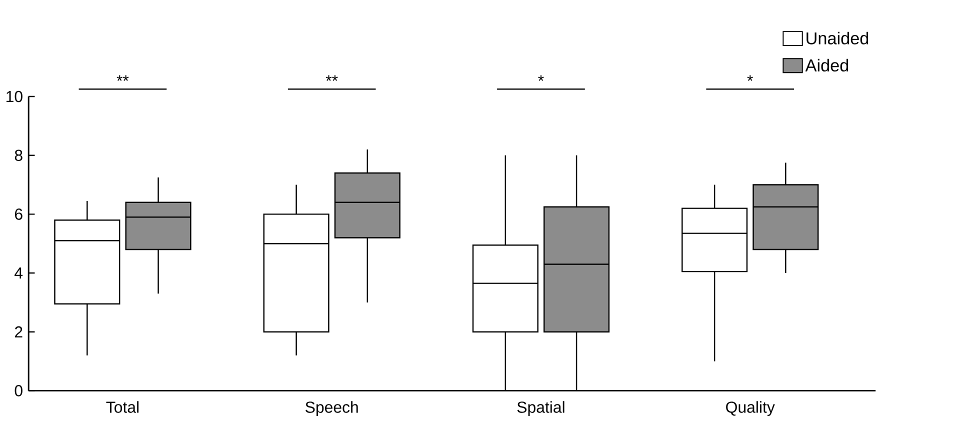 This screenshot has width=974, height=433. I want to click on y-tick-label: 4, so click(18, 273).